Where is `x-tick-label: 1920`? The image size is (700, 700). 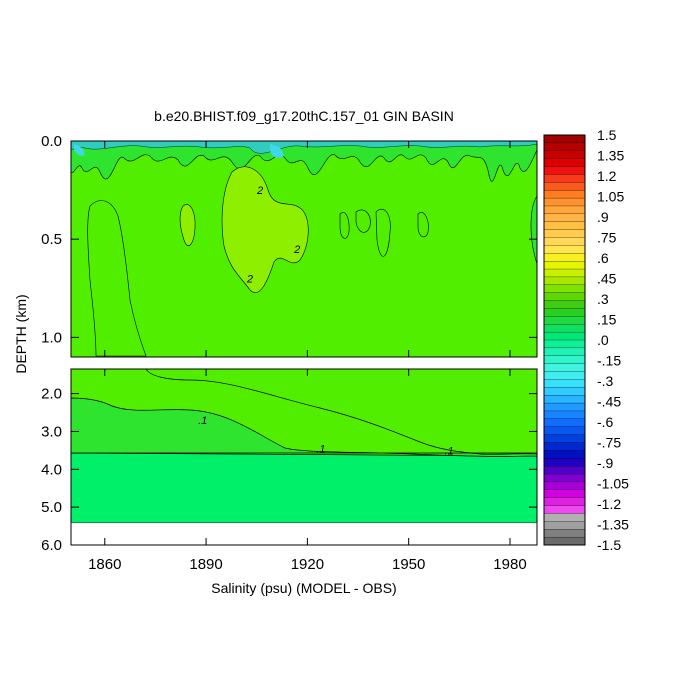
x-tick-label: 1920 is located at coordinates (307, 564).